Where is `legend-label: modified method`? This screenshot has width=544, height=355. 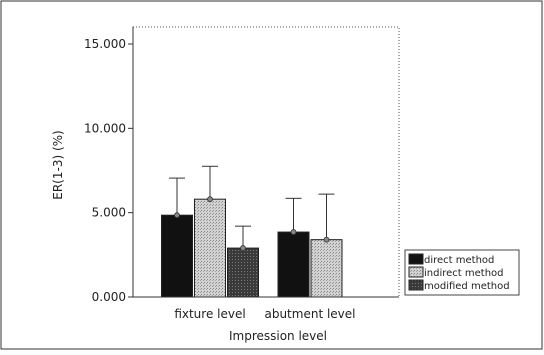
legend-label: modified method is located at coordinates (467, 286).